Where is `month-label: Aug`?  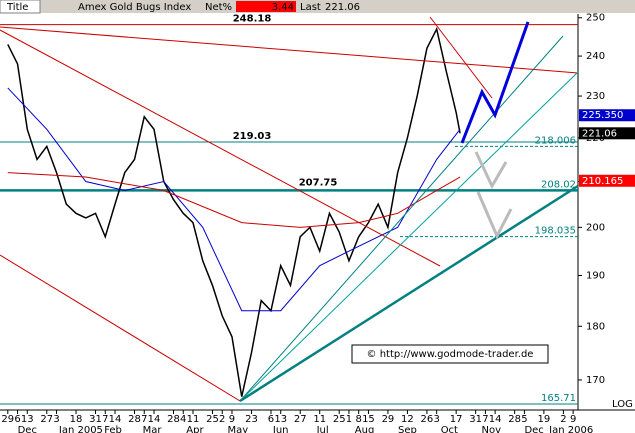 month-label: Aug is located at coordinates (365, 429).